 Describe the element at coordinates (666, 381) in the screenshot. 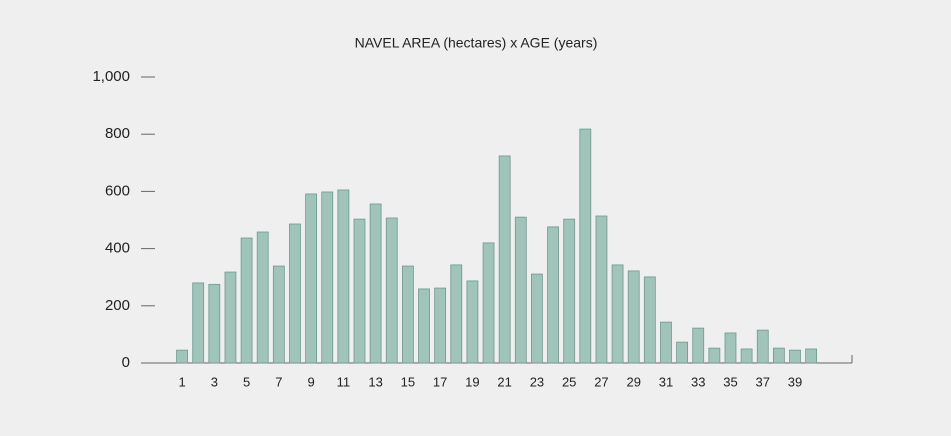

I see `x-tick-label: 31` at that location.